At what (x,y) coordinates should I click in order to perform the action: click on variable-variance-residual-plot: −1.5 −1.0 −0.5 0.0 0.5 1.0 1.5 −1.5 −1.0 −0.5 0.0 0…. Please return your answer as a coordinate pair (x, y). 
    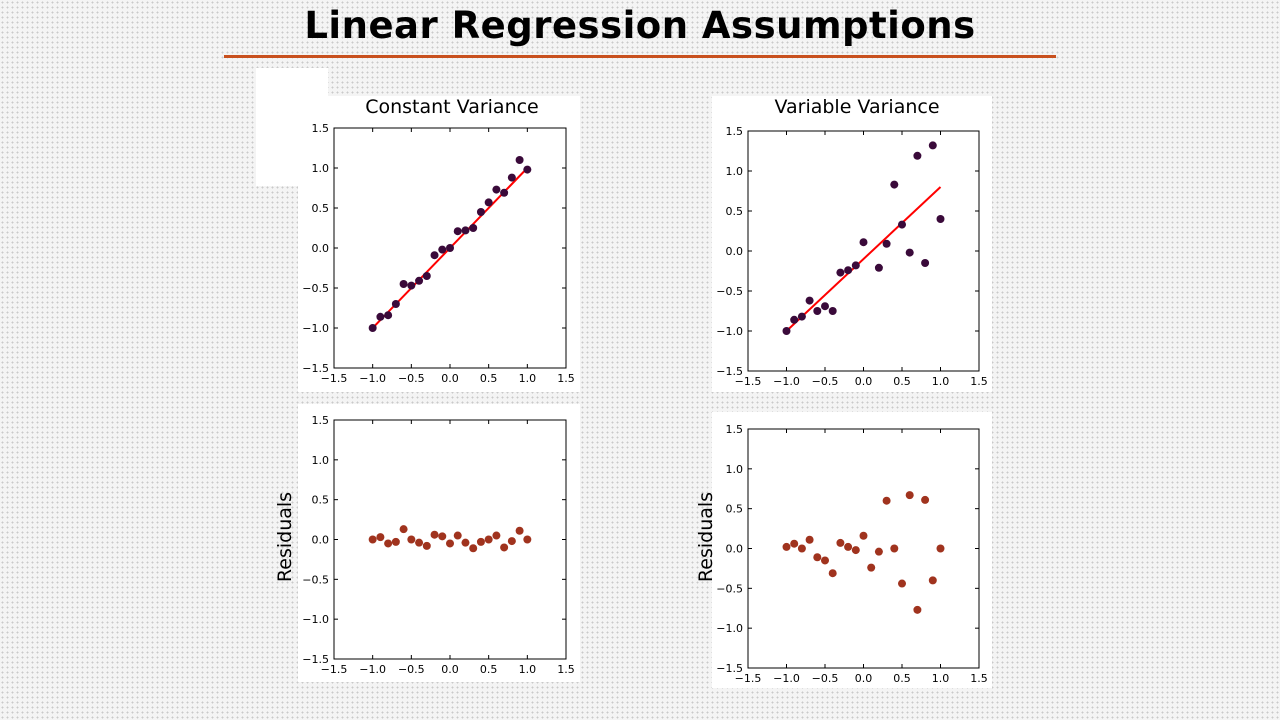
    Looking at the image, I should click on (851, 554).